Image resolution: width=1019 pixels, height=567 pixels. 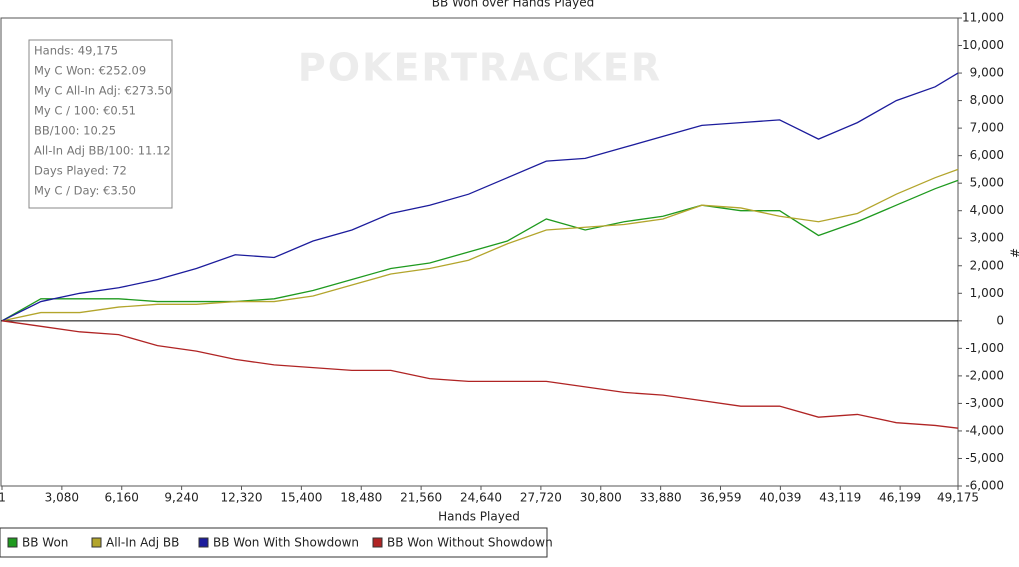 What do you see at coordinates (76, 51) in the screenshot?
I see `stats-text: Hands: 49,175` at bounding box center [76, 51].